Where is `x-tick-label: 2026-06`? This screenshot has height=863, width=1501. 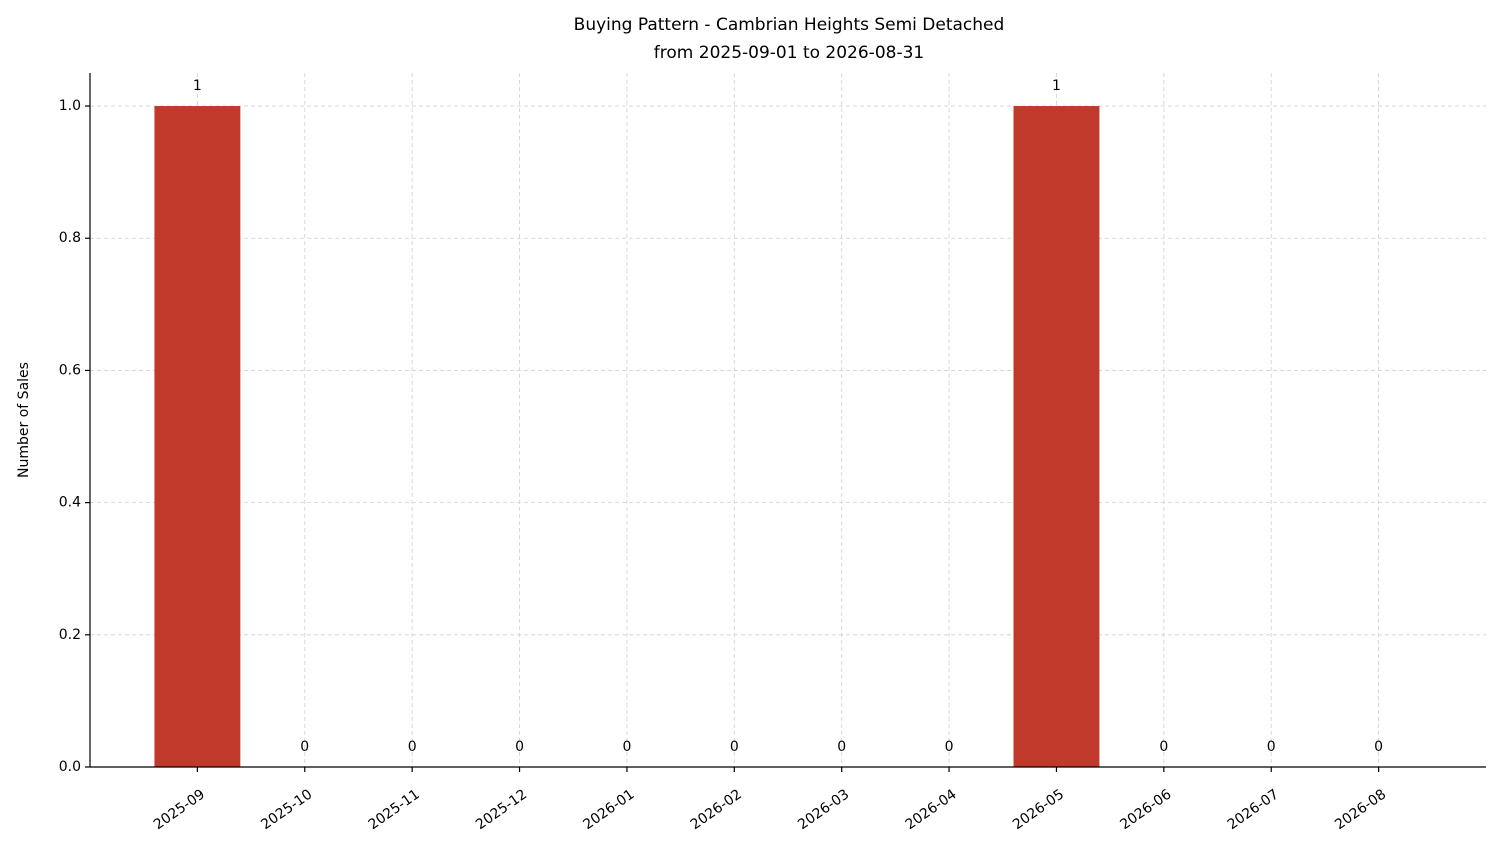
x-tick-label: 2026-06 is located at coordinates (1145, 809).